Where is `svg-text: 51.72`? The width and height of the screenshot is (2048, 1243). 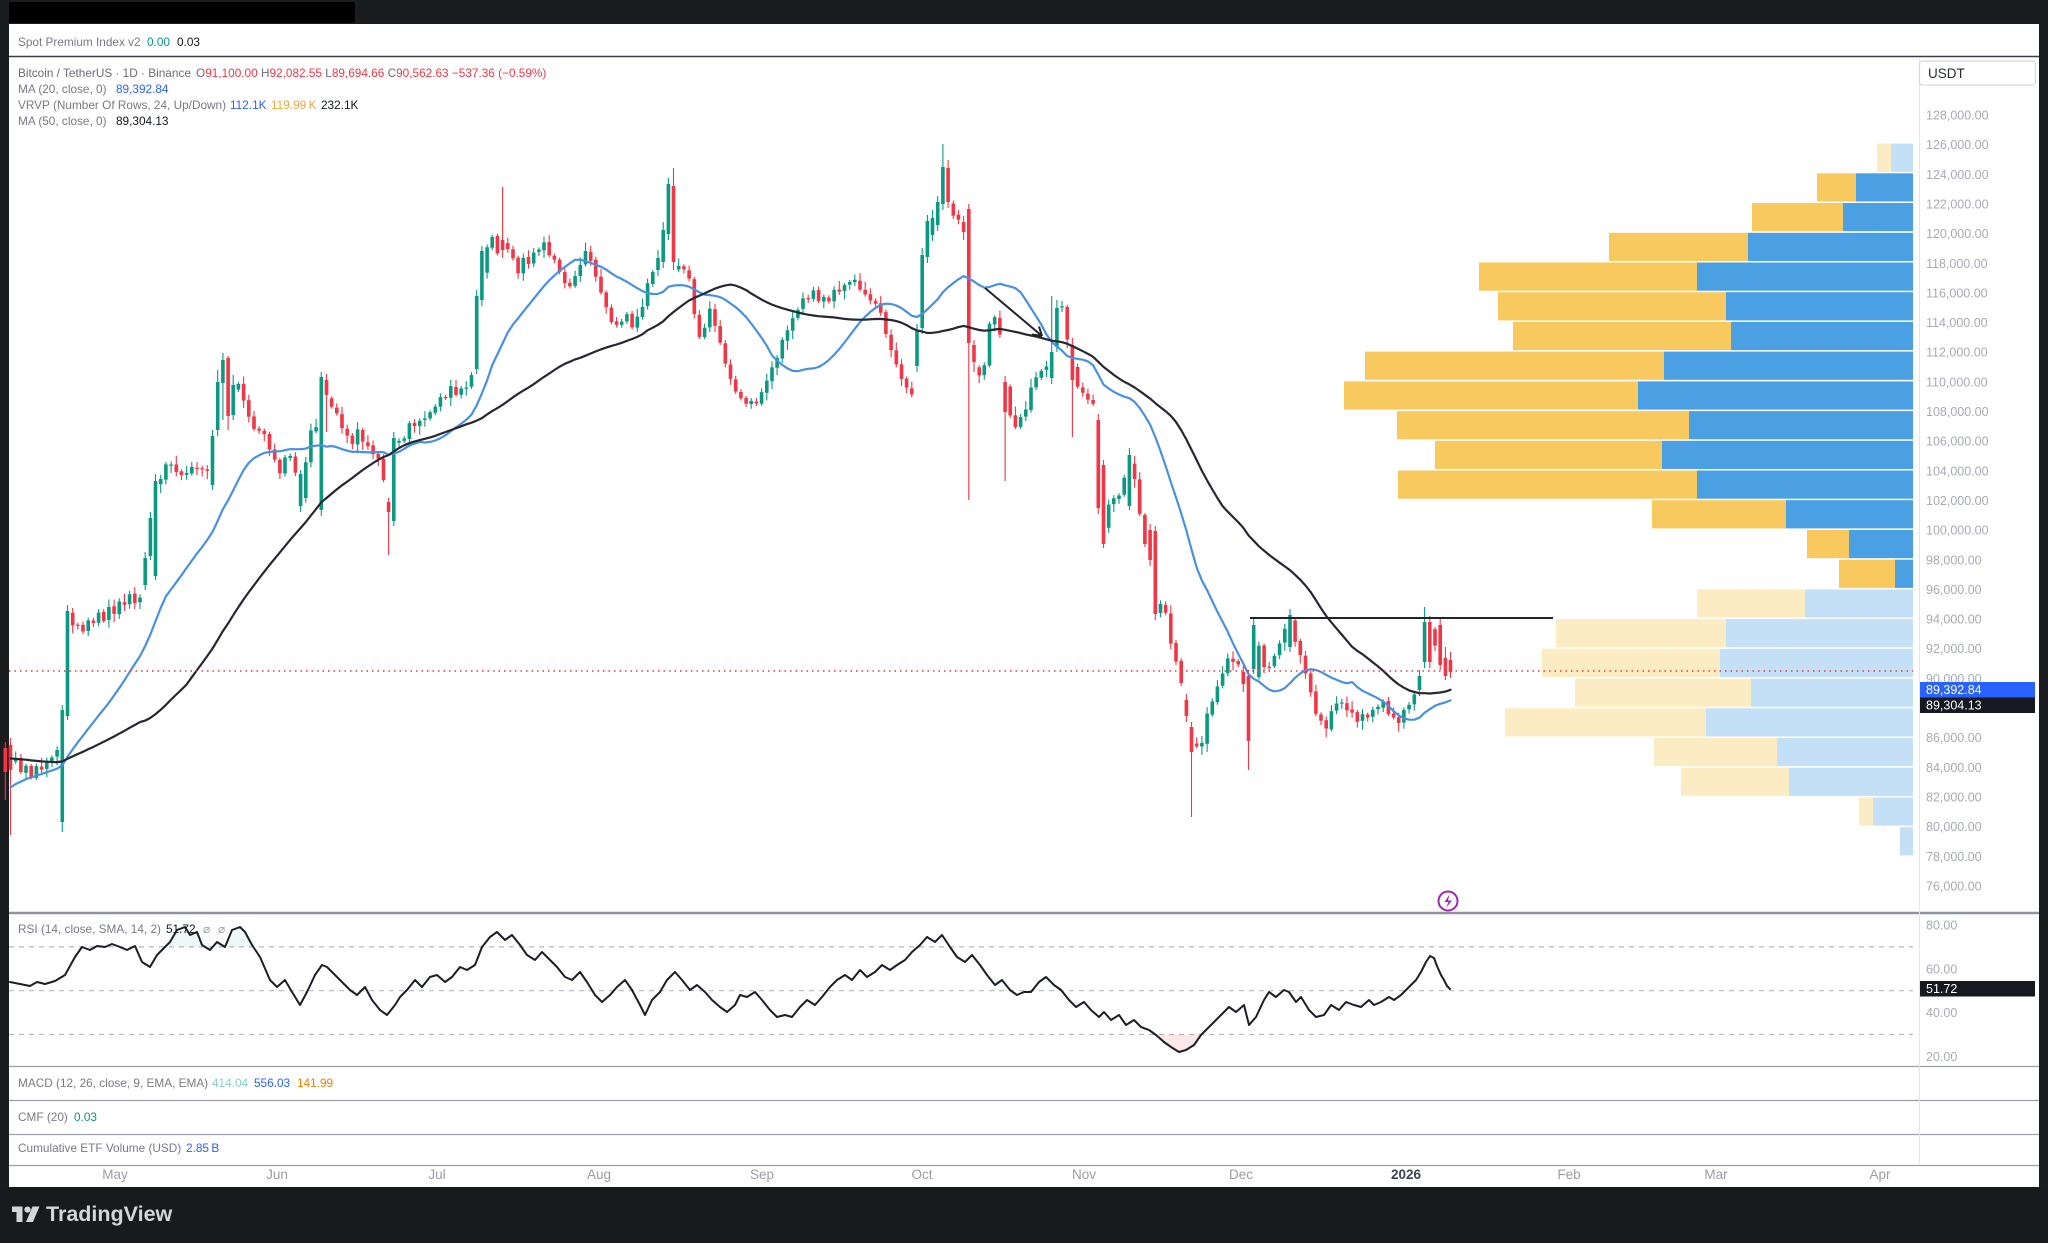
svg-text: 51.72 is located at coordinates (1941, 989).